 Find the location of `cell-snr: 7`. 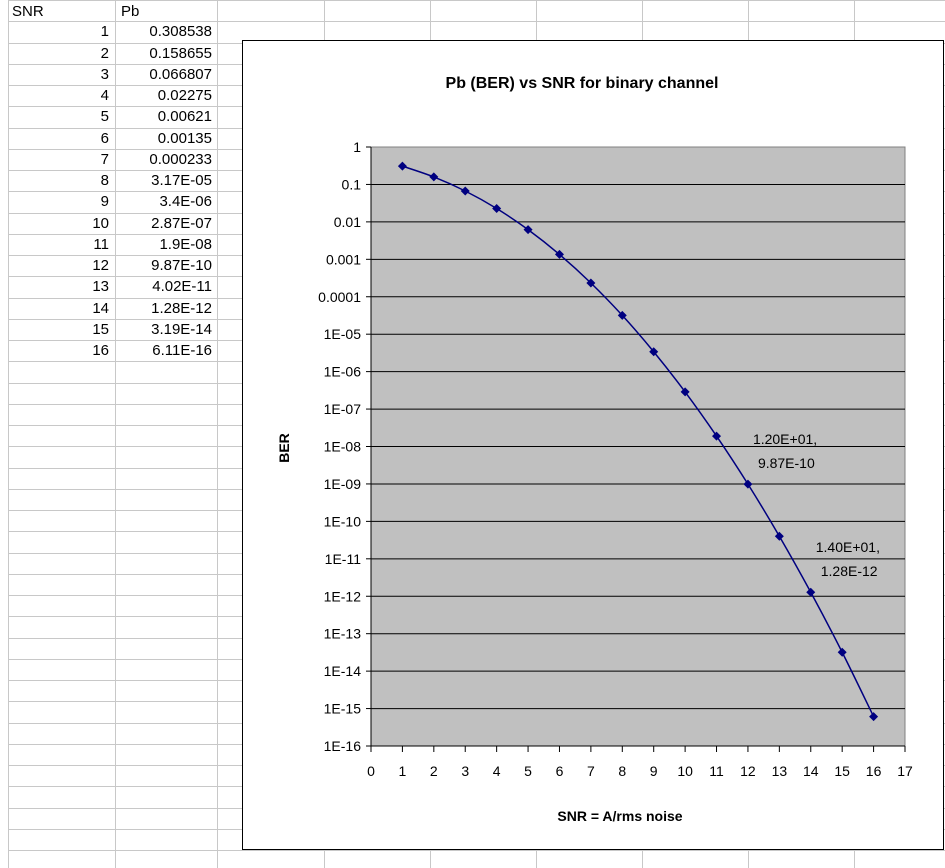

cell-snr: 7 is located at coordinates (104, 159).